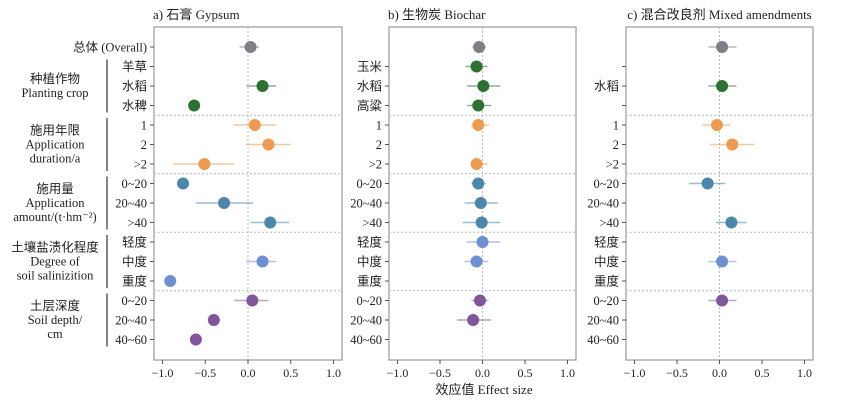 The image size is (846, 408). I want to click on y-tick-label: 玉米, so click(370, 67).